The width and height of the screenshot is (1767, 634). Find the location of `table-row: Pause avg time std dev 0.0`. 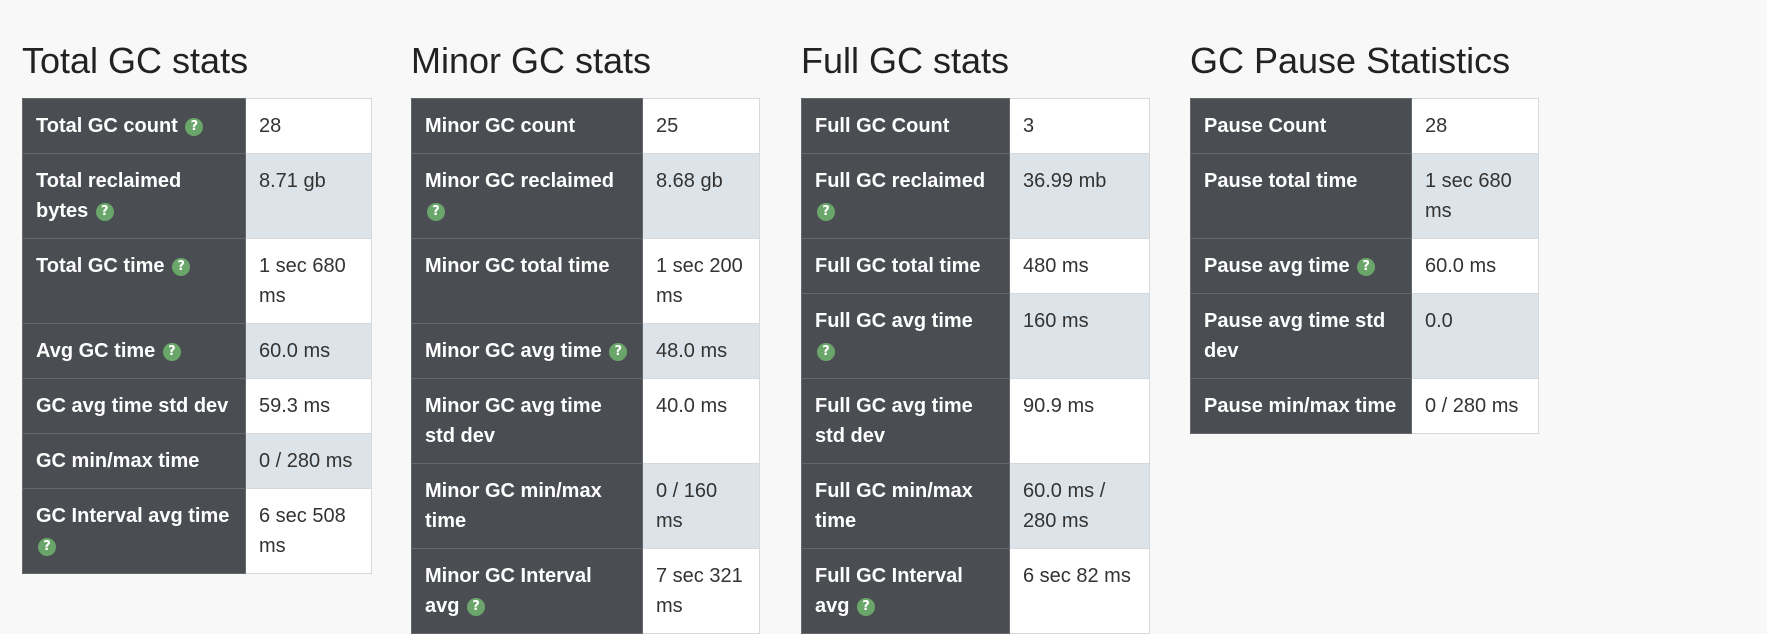

table-row: Pause avg time std dev 0.0 is located at coordinates (1364, 336).